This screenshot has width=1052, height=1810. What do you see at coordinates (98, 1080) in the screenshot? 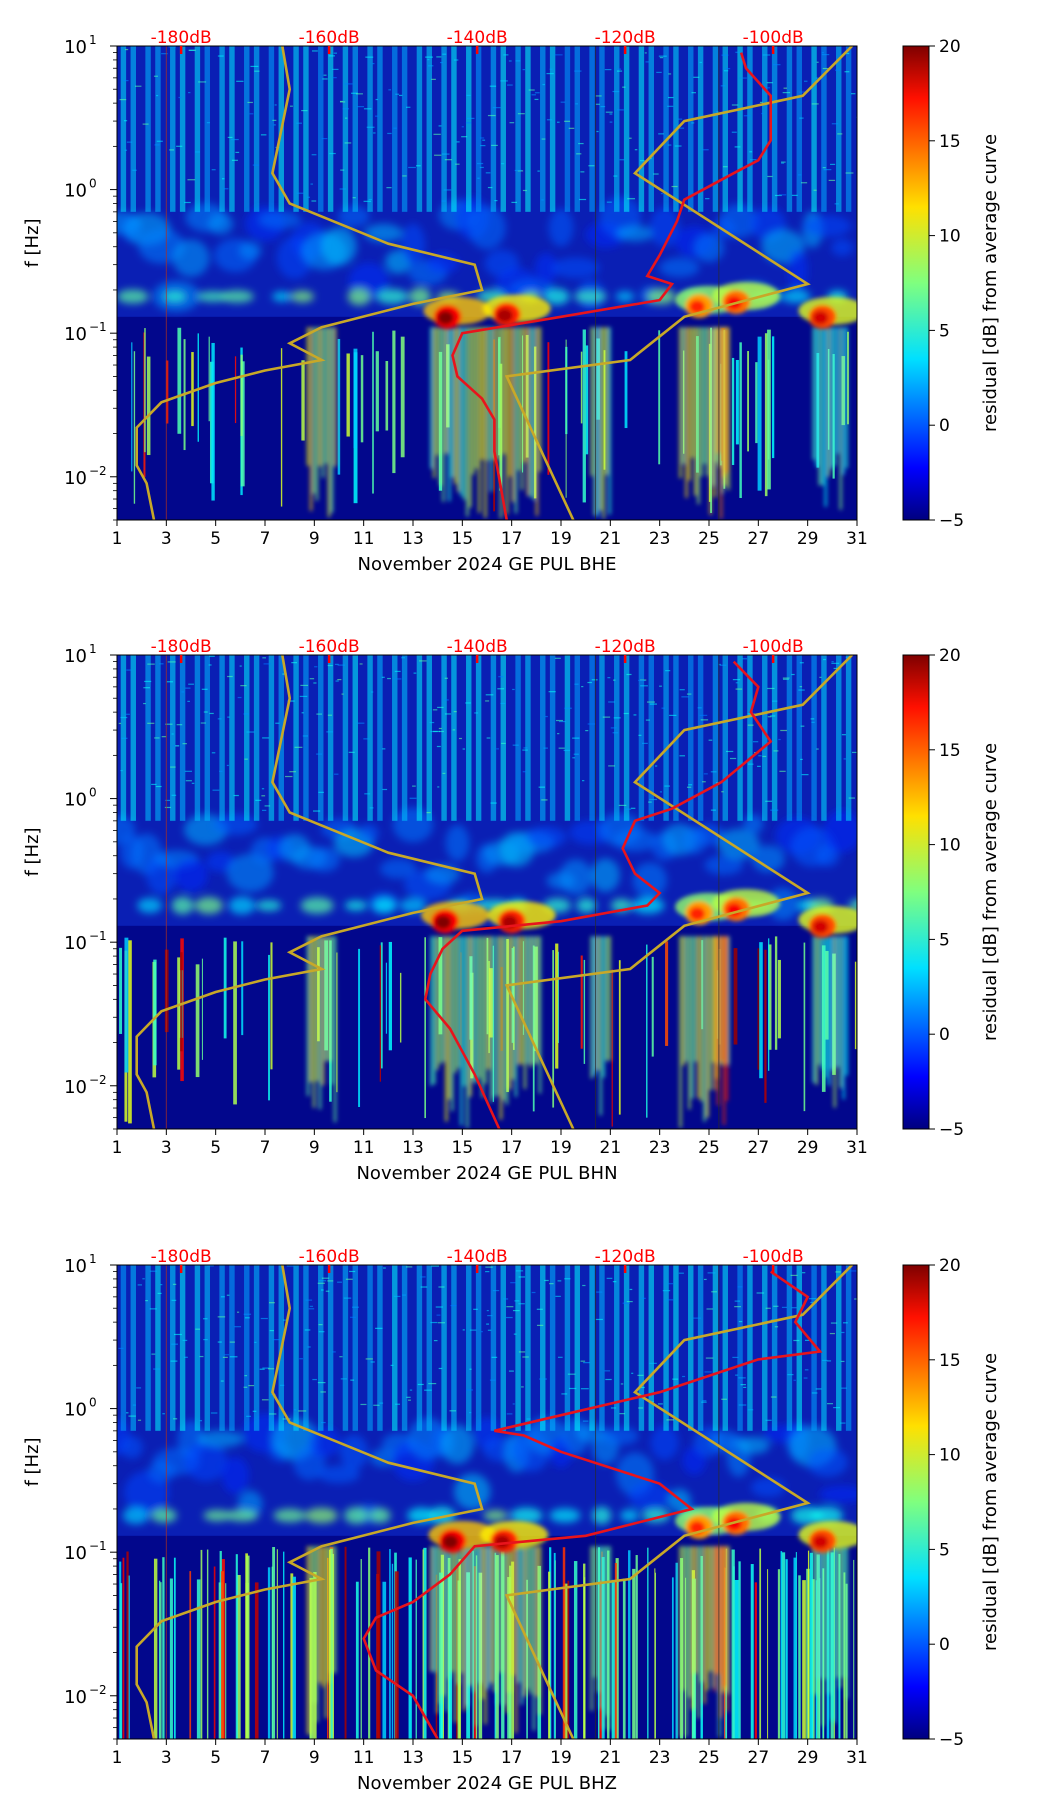
I see `y-tick-exponent: −2` at bounding box center [98, 1080].